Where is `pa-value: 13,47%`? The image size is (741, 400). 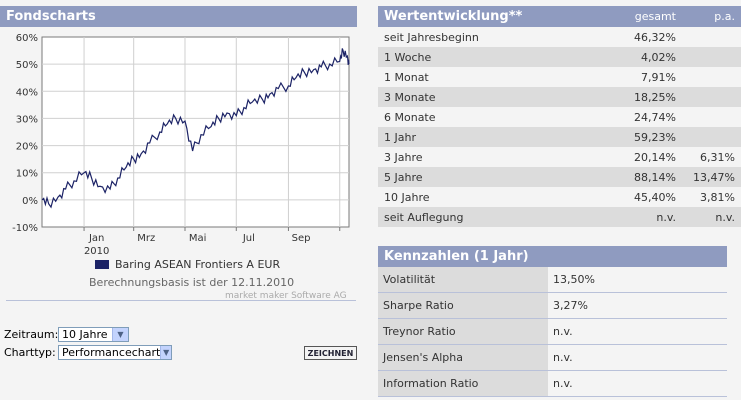
pa-value: 13,47% is located at coordinates (711, 177).